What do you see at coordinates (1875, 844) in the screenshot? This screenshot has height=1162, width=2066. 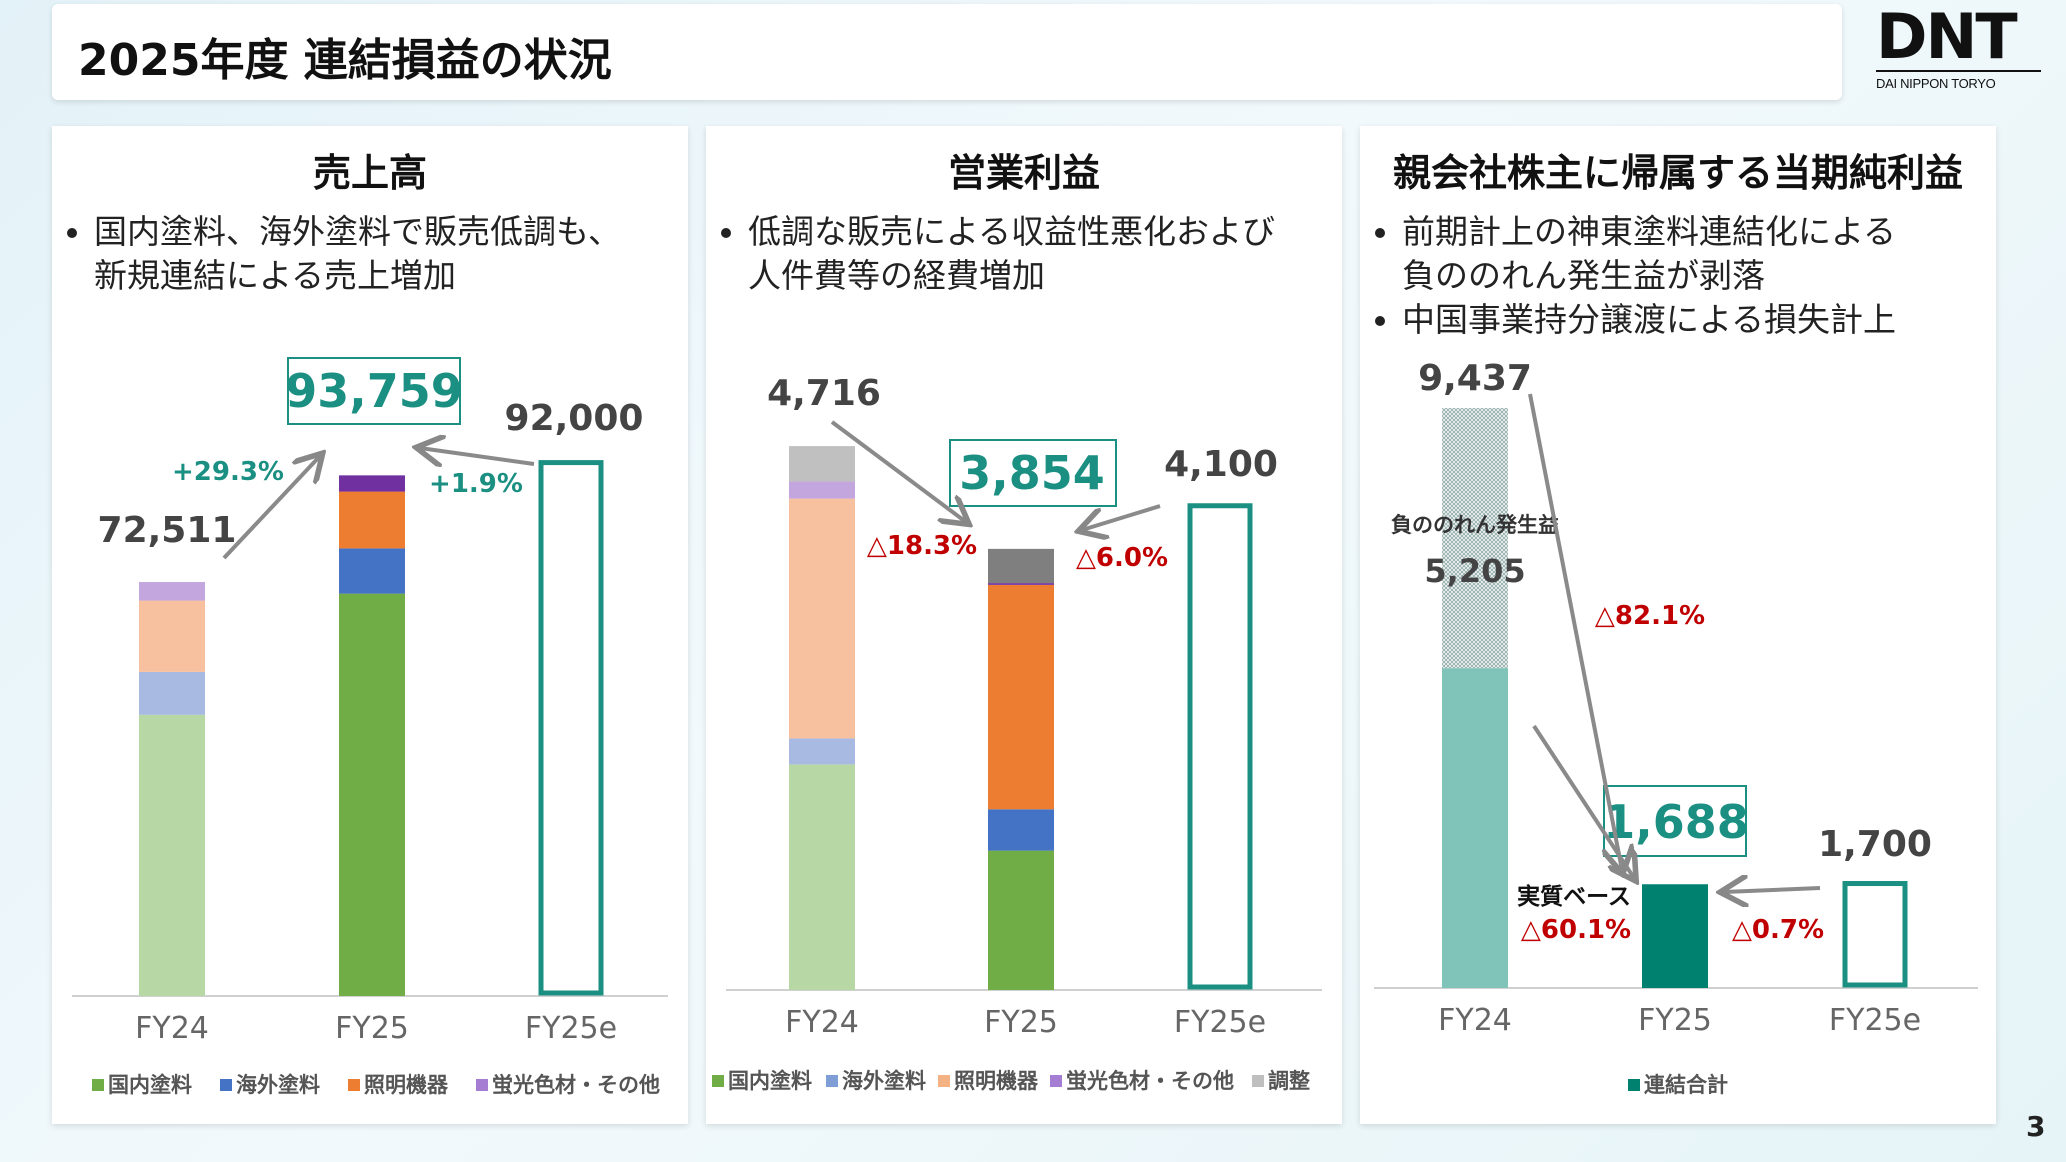 I see `total-label: 1,700` at bounding box center [1875, 844].